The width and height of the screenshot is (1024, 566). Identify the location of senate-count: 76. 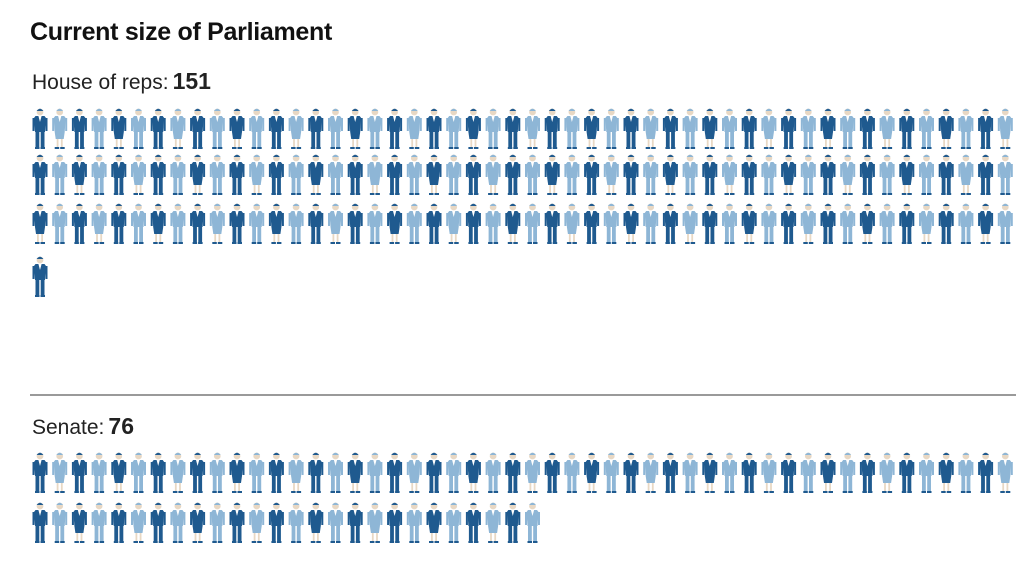
(121, 426).